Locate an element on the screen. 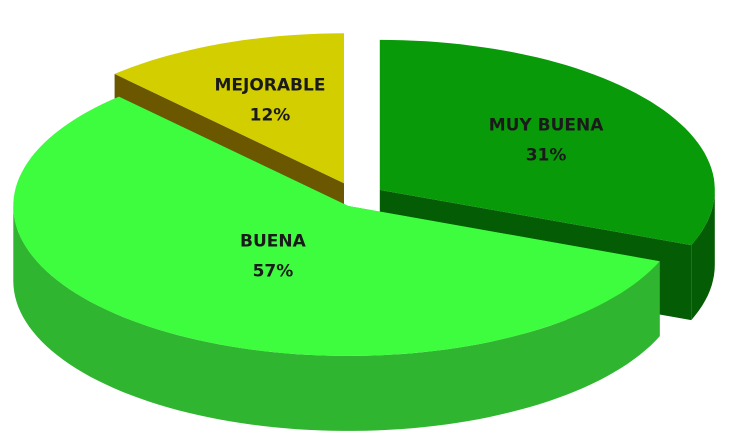 This screenshot has width=732, height=434. slice-side is located at coordinates (703, 255).